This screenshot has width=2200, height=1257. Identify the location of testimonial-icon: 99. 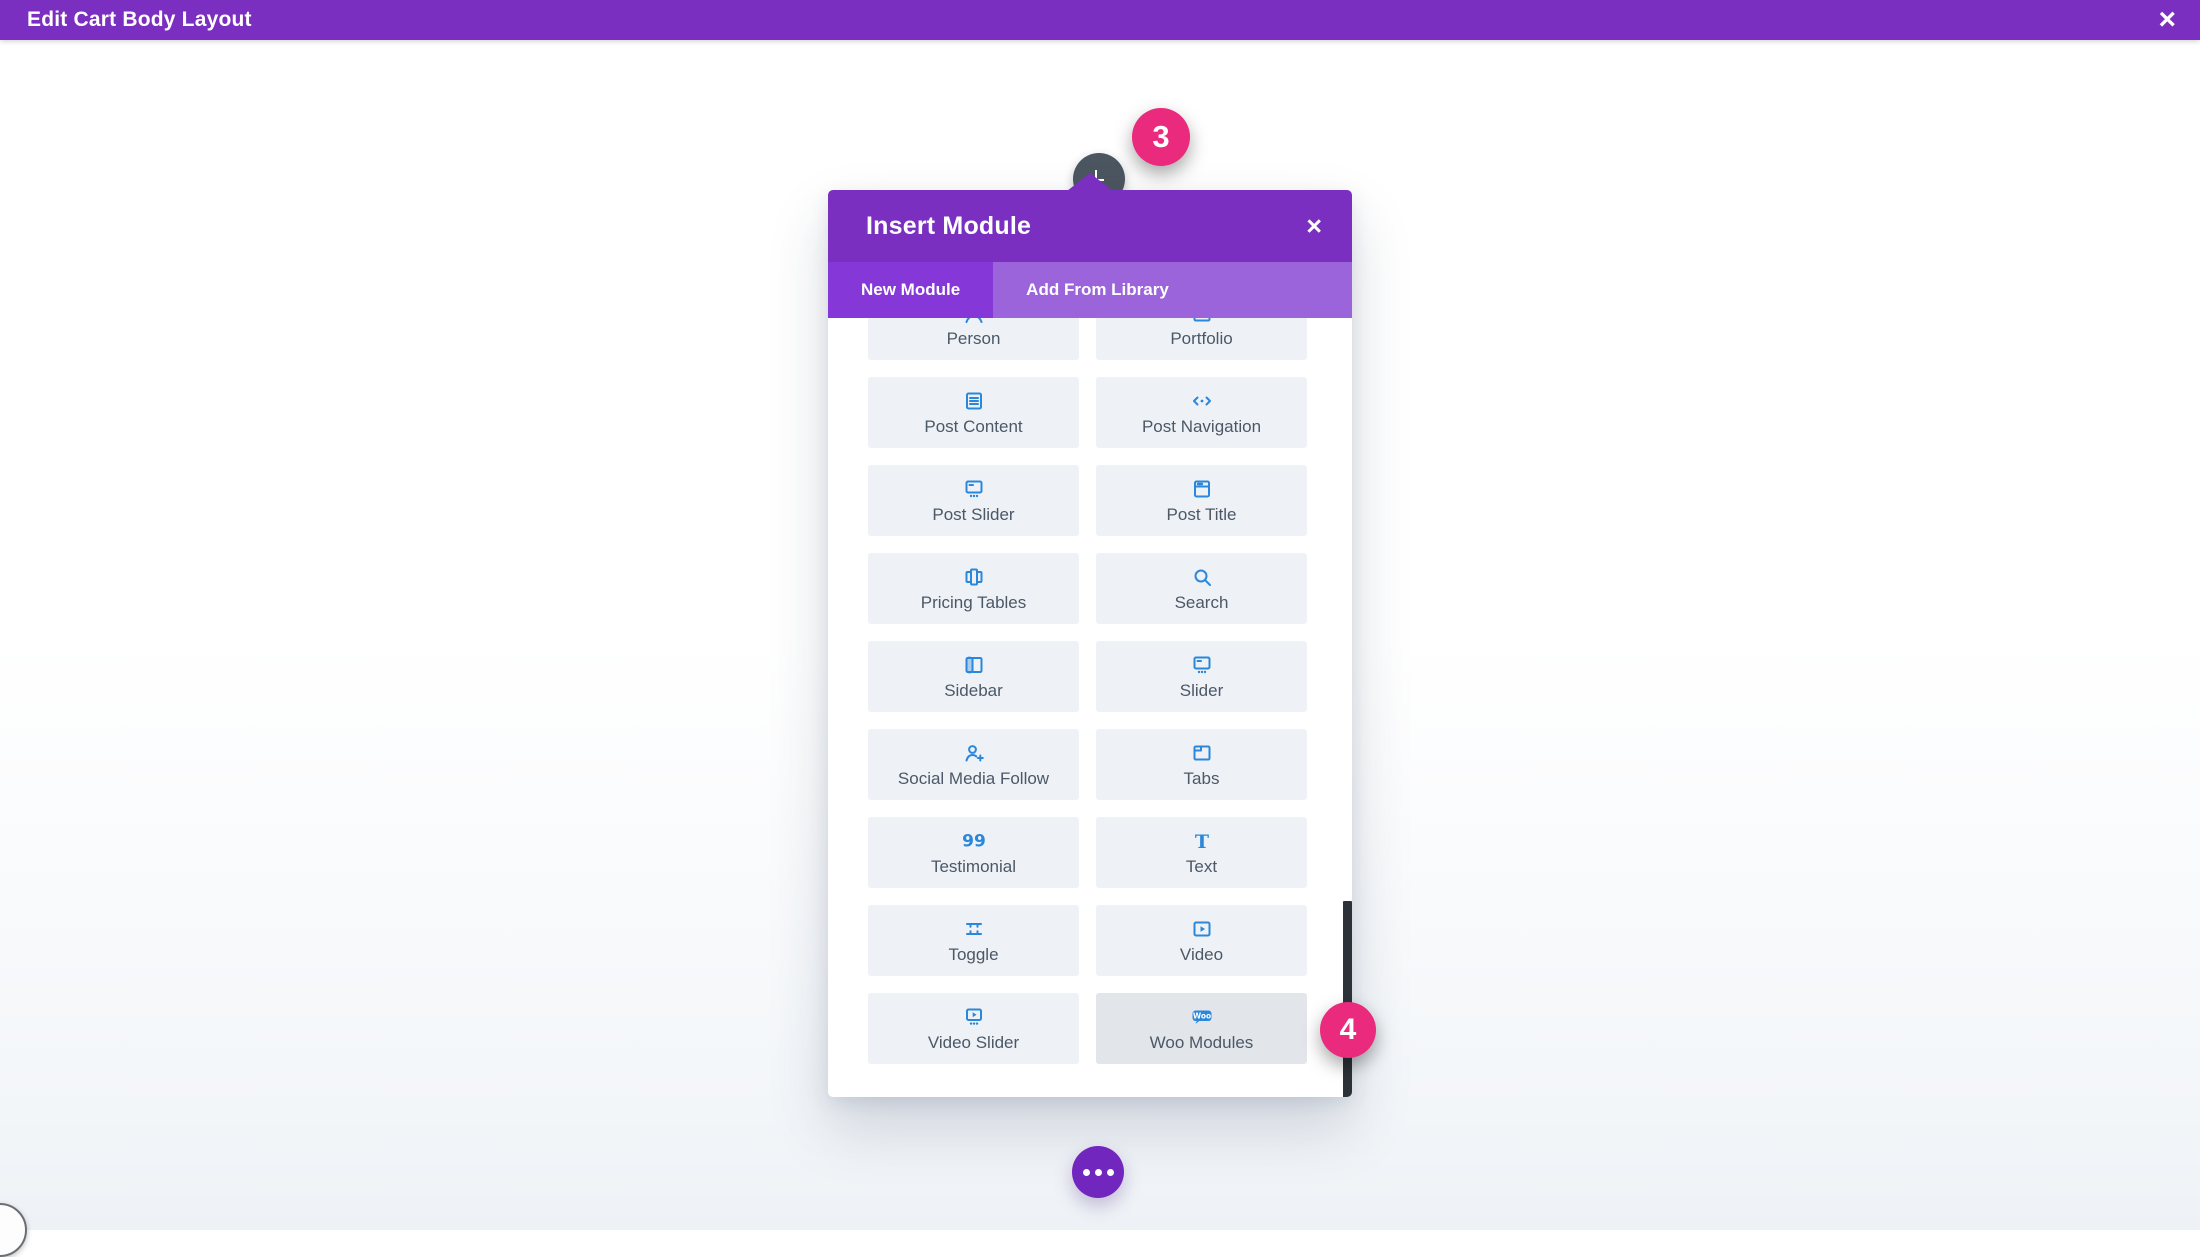
(974, 841).